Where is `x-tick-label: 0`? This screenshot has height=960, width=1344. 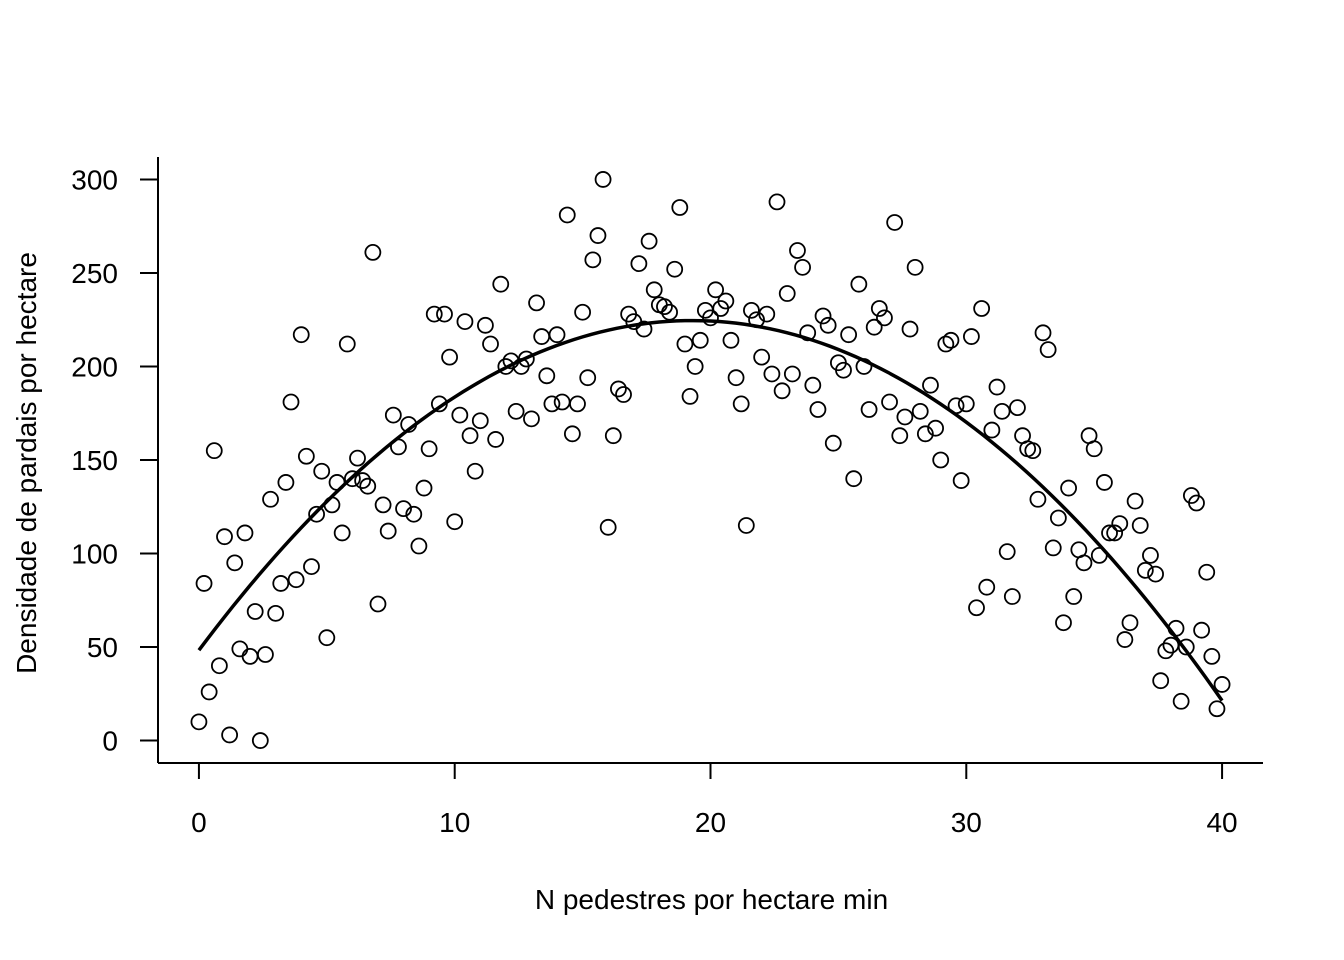 x-tick-label: 0 is located at coordinates (199, 822).